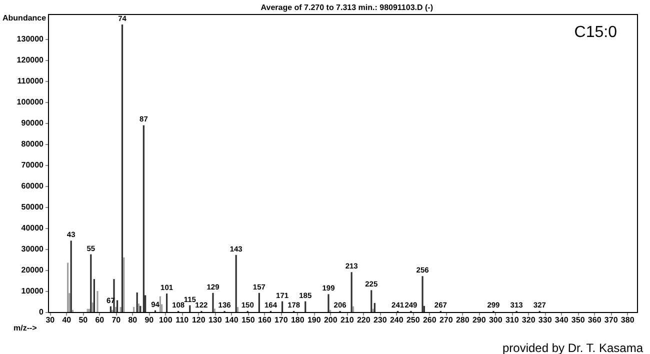 Image resolution: width=650 pixels, height=354 pixels. Describe the element at coordinates (183, 320) in the screenshot. I see `x-tick-label: 110` at that location.